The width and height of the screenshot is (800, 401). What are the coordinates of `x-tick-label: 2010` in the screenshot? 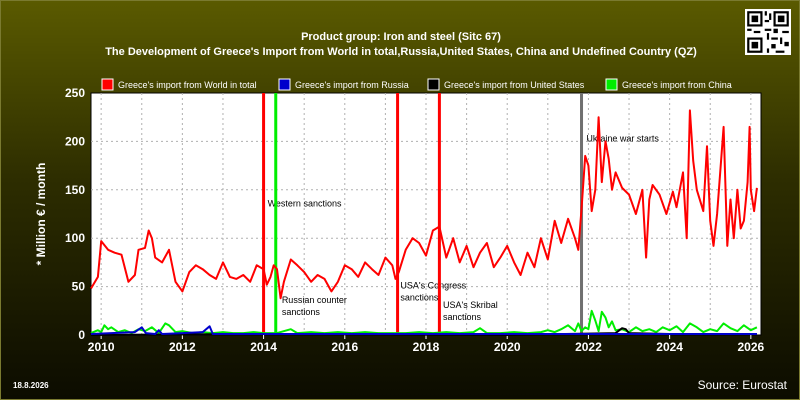 It's located at (101, 347).